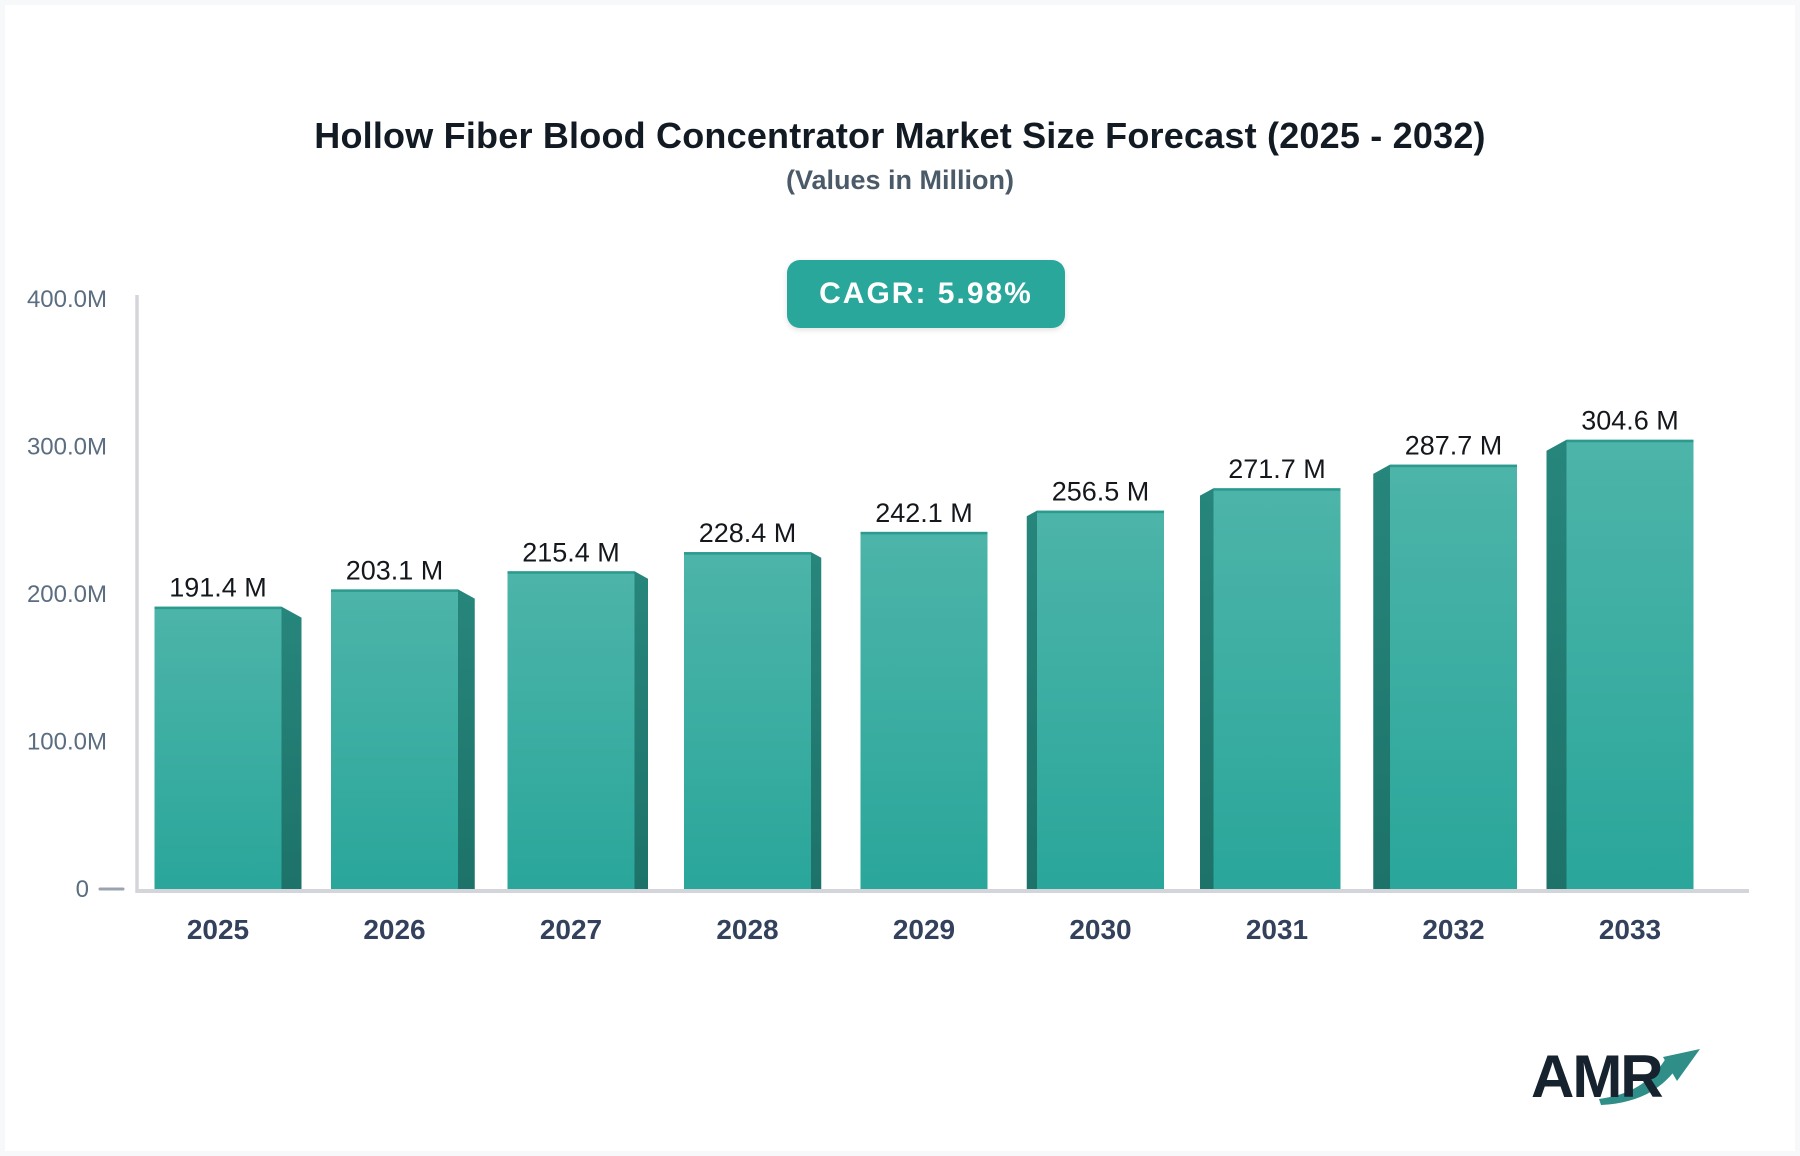  Describe the element at coordinates (924, 513) in the screenshot. I see `bar-value-label: 242.1 M` at that location.